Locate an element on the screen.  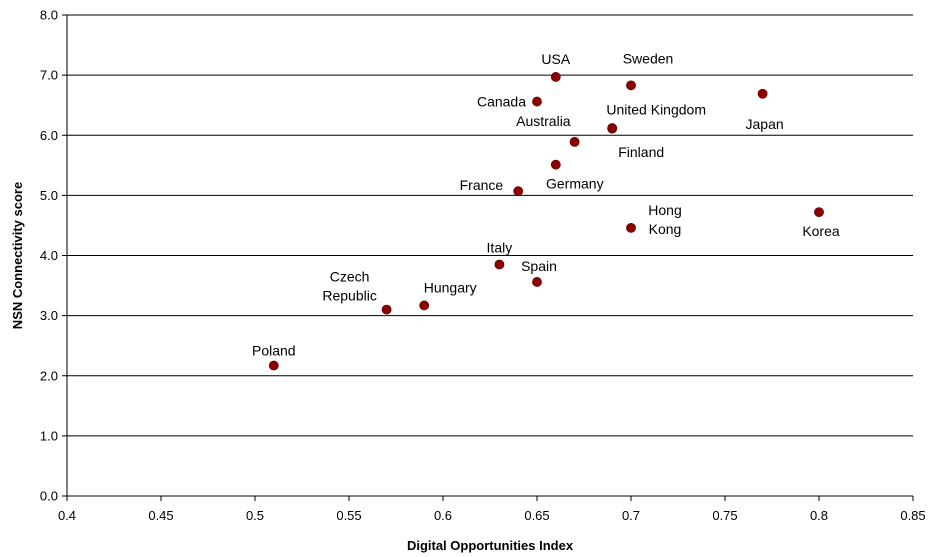
point-label: United Kingdom is located at coordinates (656, 110).